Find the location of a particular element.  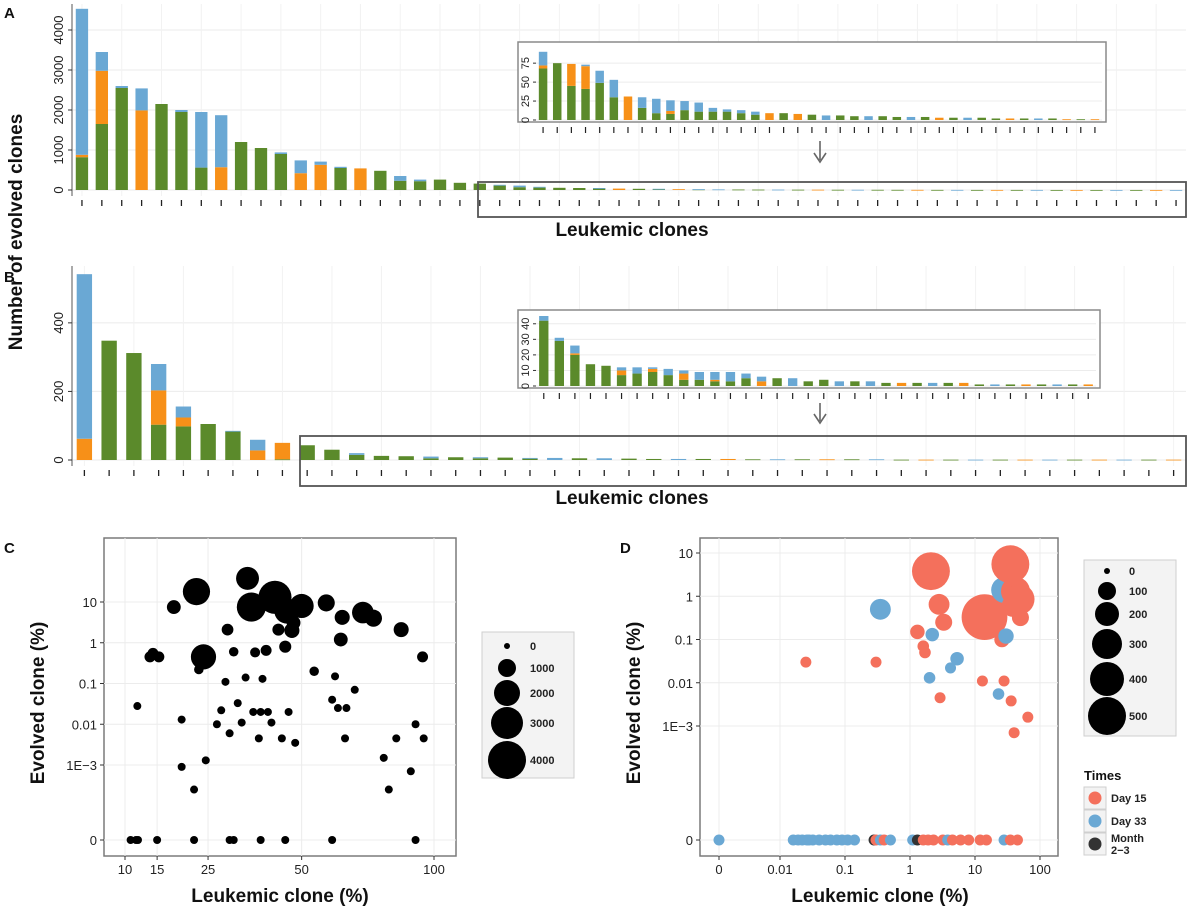

inset-y-tick-label: 10 is located at coordinates (526, 370).